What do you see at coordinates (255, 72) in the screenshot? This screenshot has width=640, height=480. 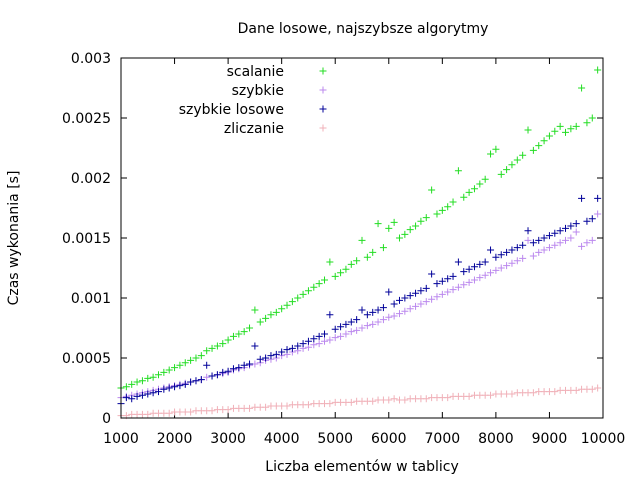 I see `legend-label-scalanie: scalanie` at bounding box center [255, 72].